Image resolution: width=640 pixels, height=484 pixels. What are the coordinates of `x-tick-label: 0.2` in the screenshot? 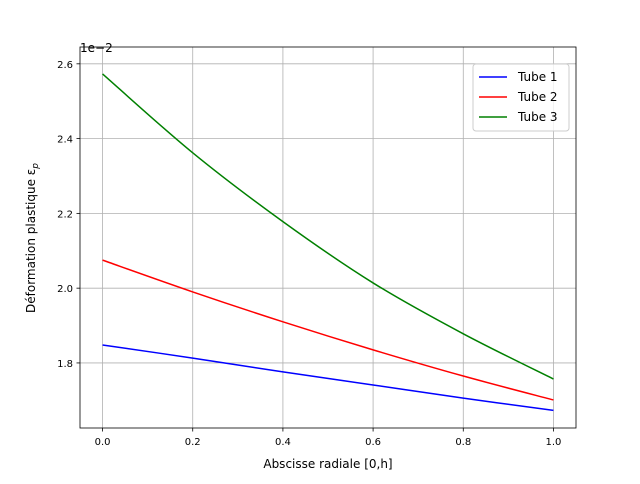 It's located at (193, 442).